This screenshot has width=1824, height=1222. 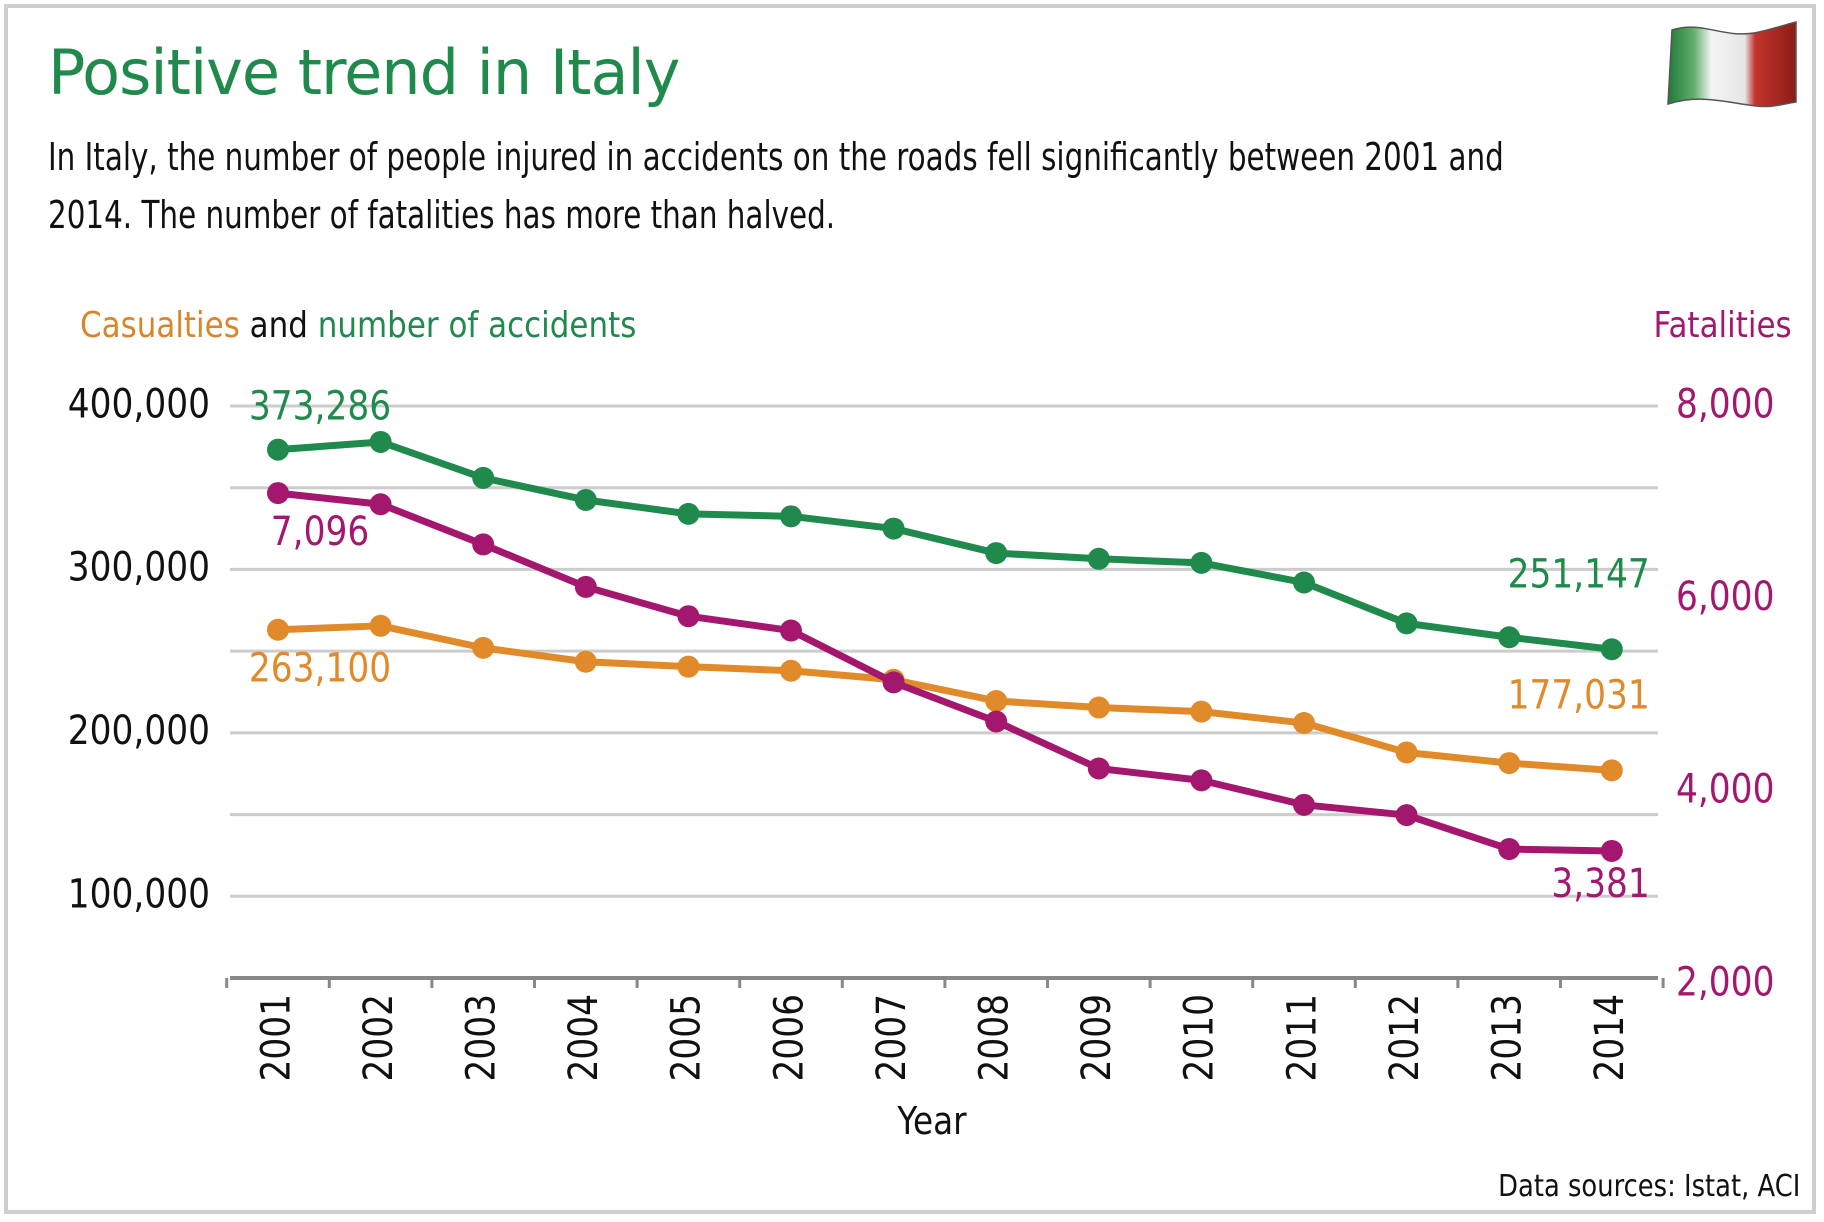 What do you see at coordinates (890, 1038) in the screenshot?
I see `x-tick-label: 2007` at bounding box center [890, 1038].